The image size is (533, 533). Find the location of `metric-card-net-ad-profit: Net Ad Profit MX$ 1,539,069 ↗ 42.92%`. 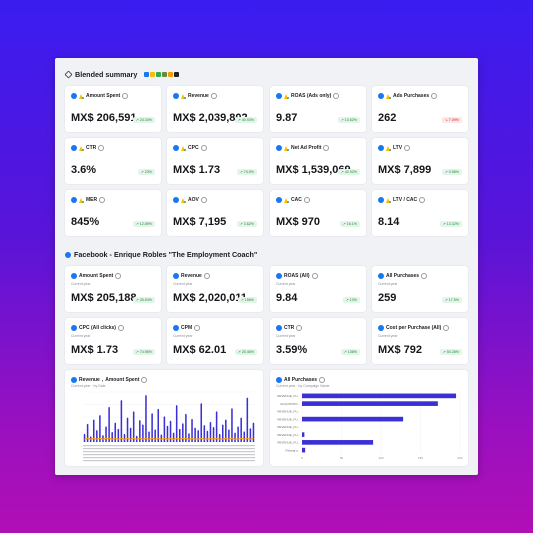

metric-card-net-ad-profit: Net Ad Profit MX$ 1,539,069 ↗ 42.92% is located at coordinates (318, 161).